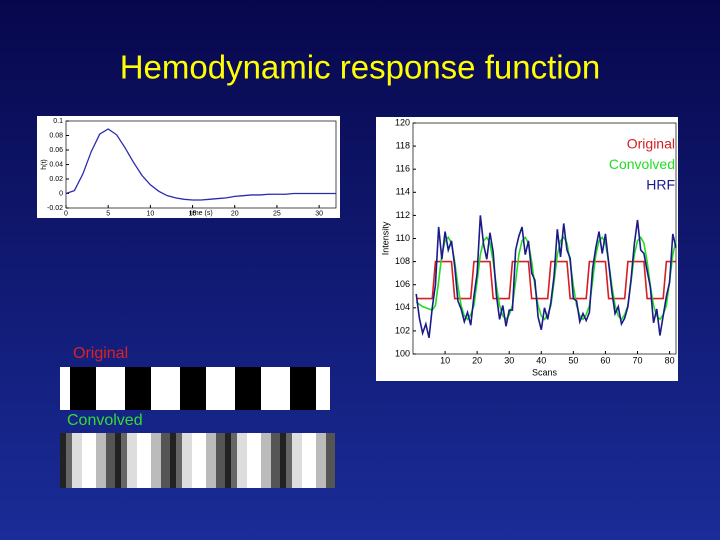  Describe the element at coordinates (605, 361) in the screenshot. I see `x-tick-label: 60` at that location.